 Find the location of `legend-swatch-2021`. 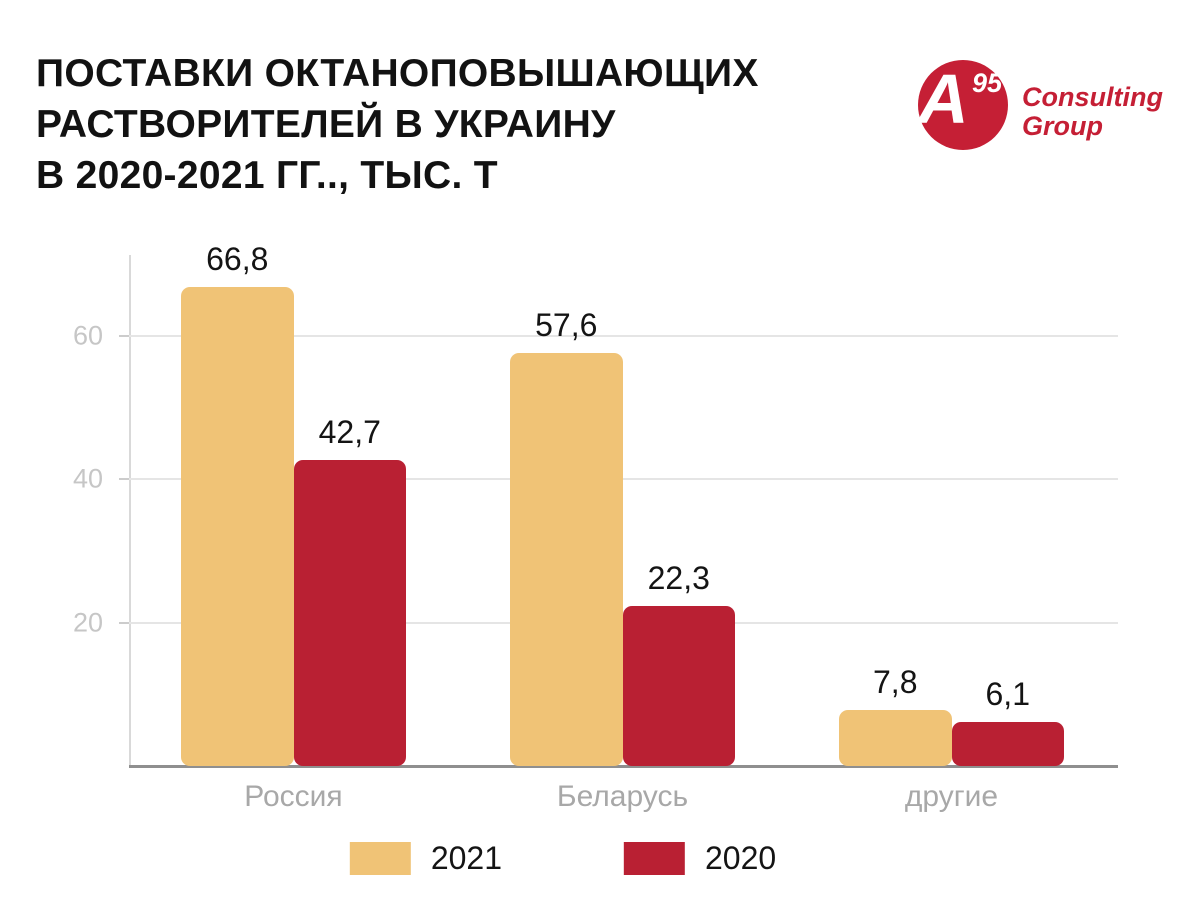

legend-swatch-2021 is located at coordinates (380, 858).